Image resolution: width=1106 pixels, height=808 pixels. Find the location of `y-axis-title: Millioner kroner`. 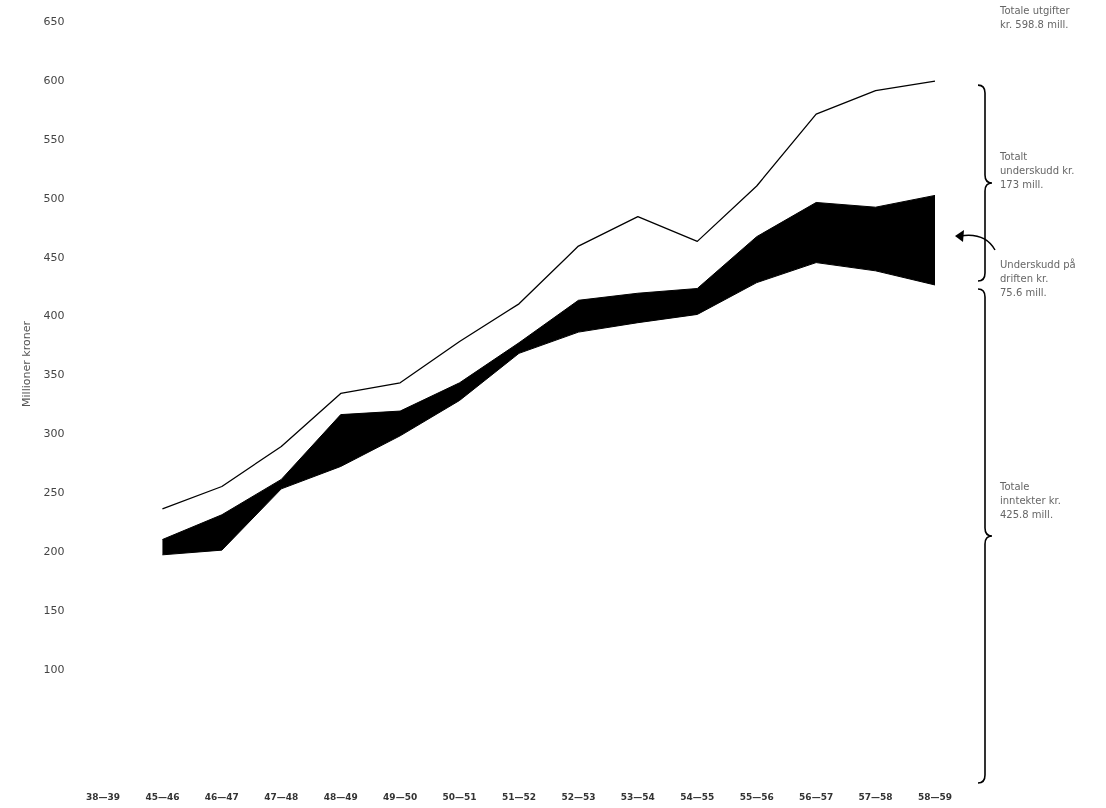

y-axis-title: Millioner kroner is located at coordinates (26, 363).